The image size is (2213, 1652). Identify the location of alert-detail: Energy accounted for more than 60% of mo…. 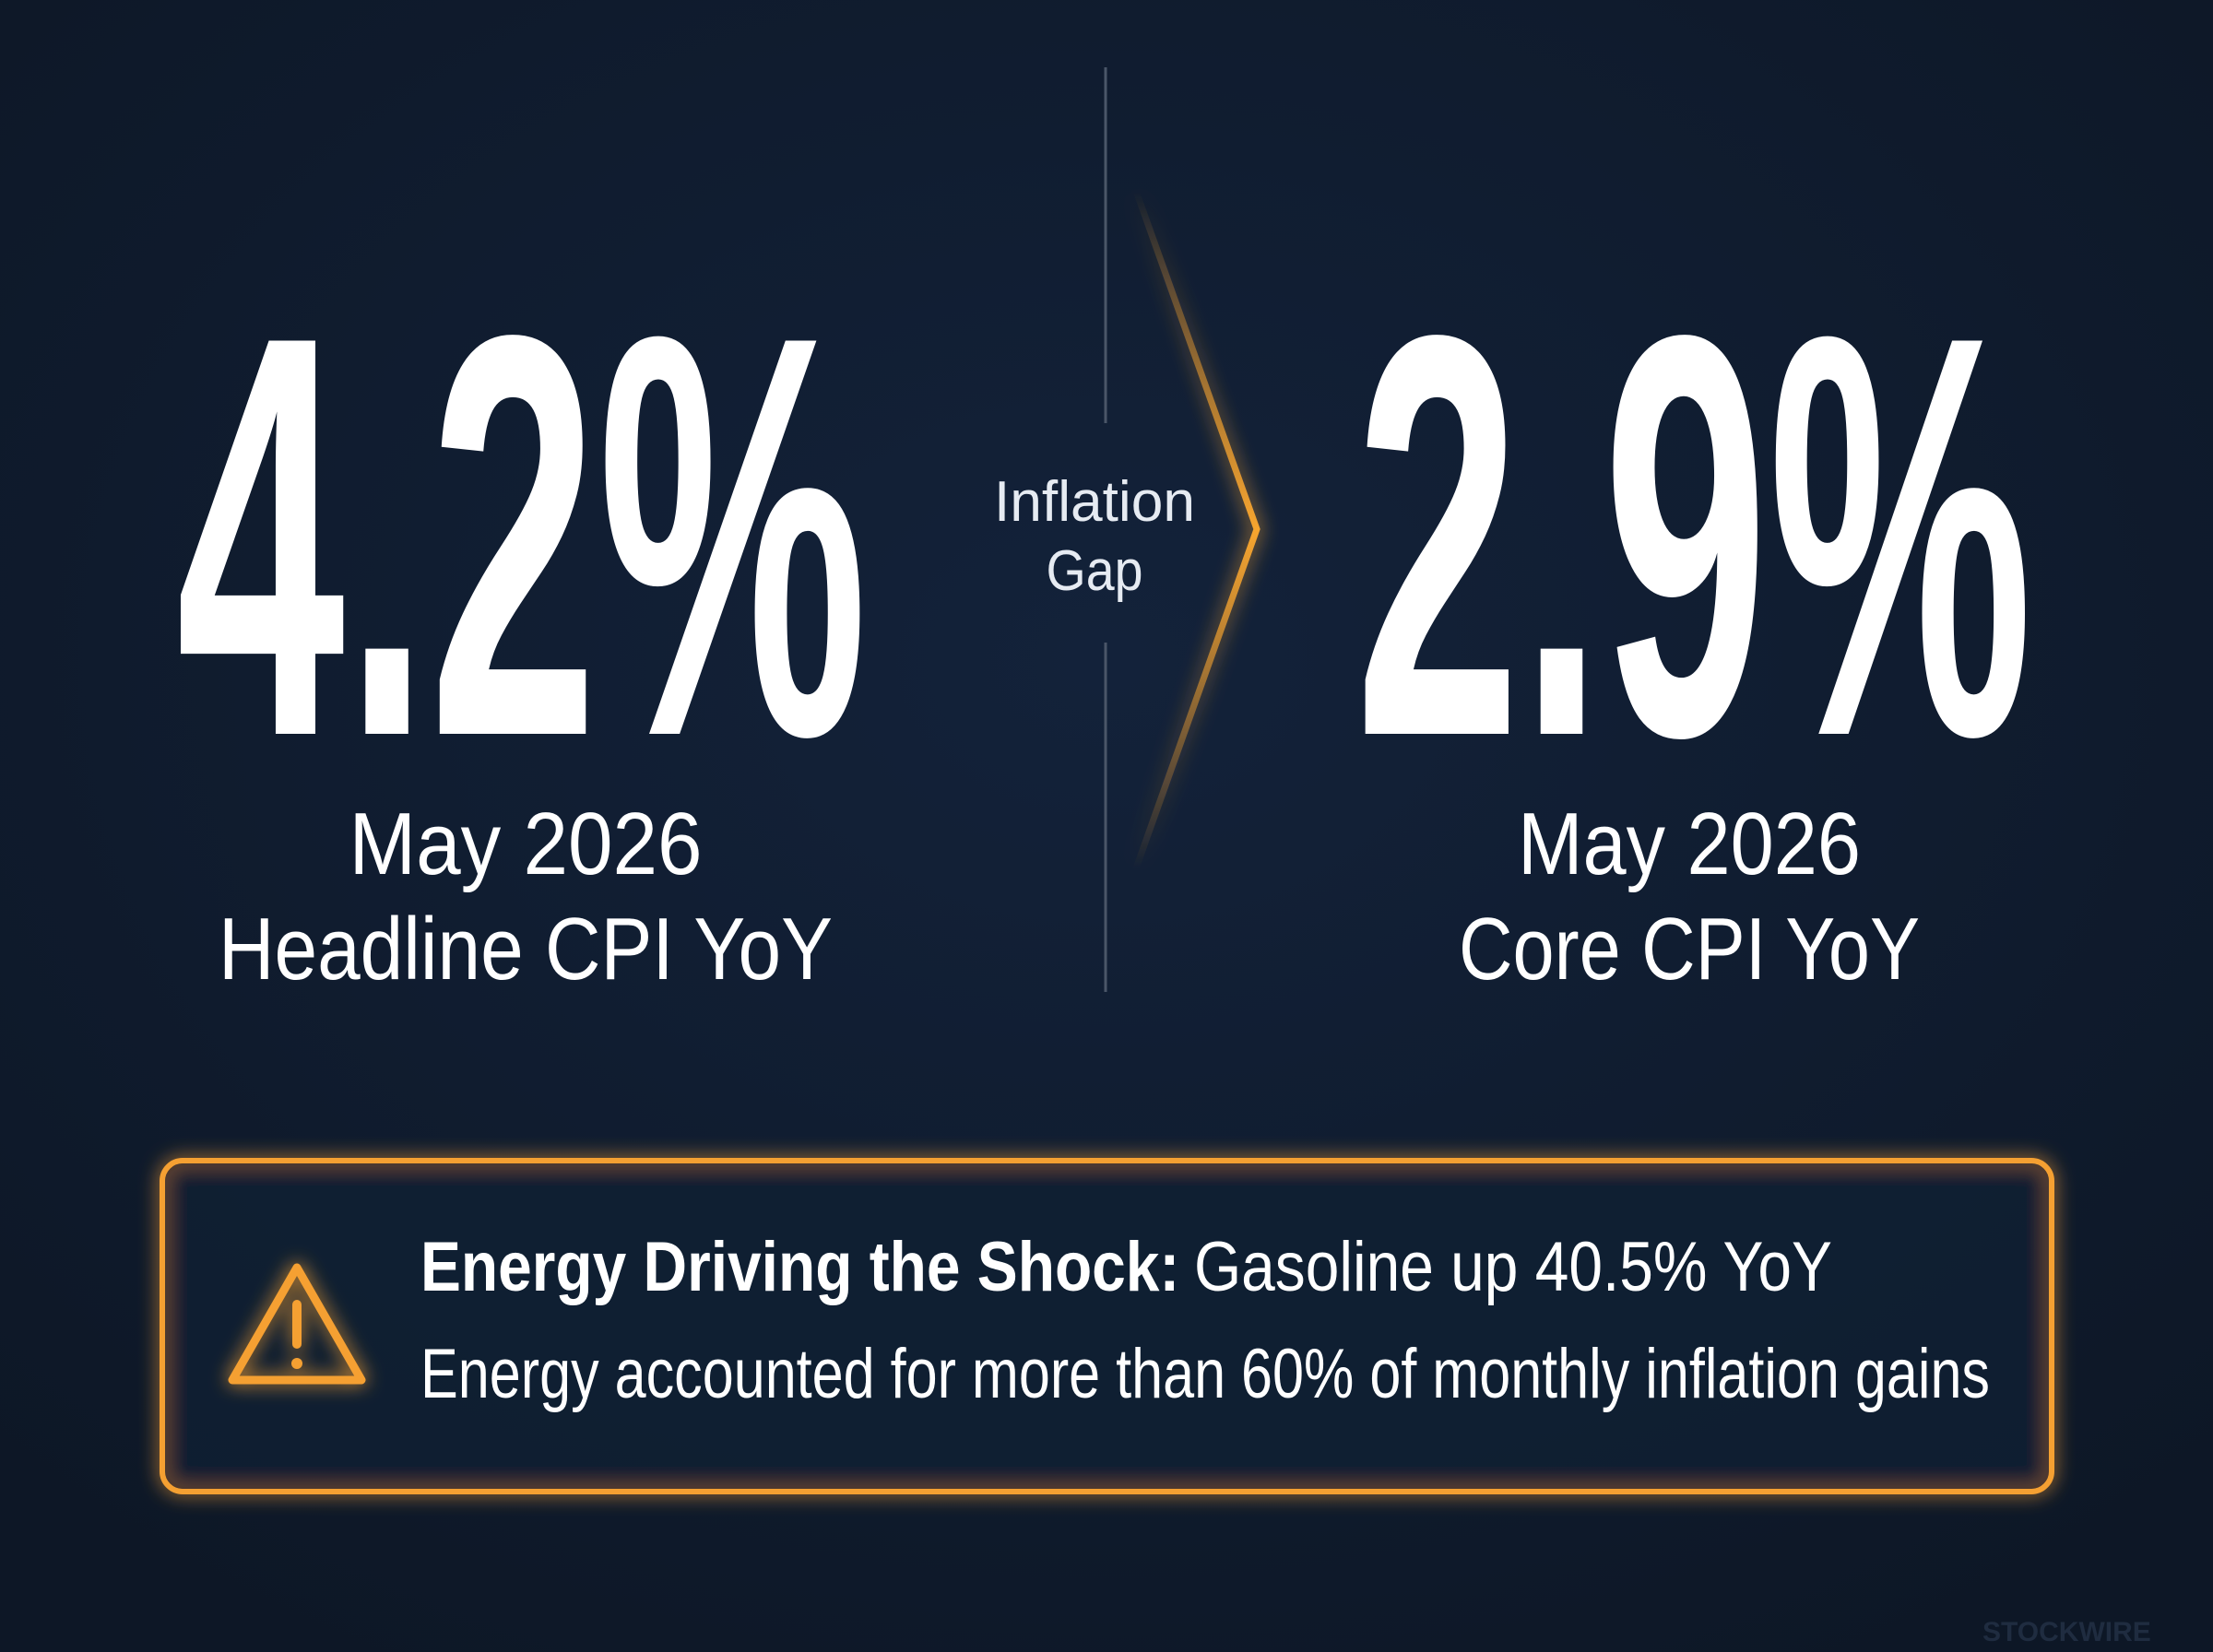
(1205, 1374).